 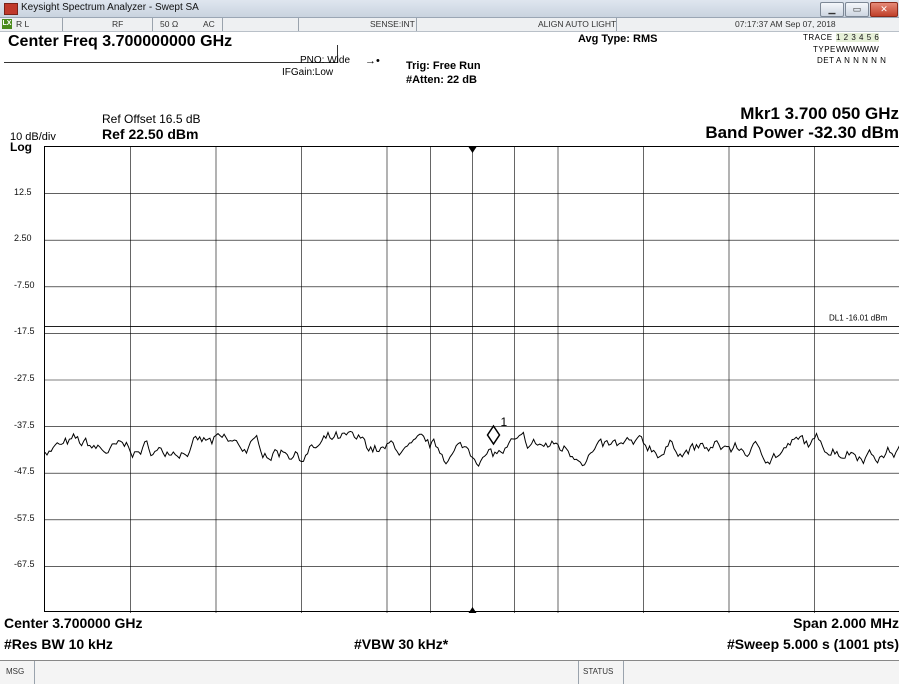 What do you see at coordinates (401, 644) in the screenshot?
I see `vbw-footer: #VBW 30 kHz*` at bounding box center [401, 644].